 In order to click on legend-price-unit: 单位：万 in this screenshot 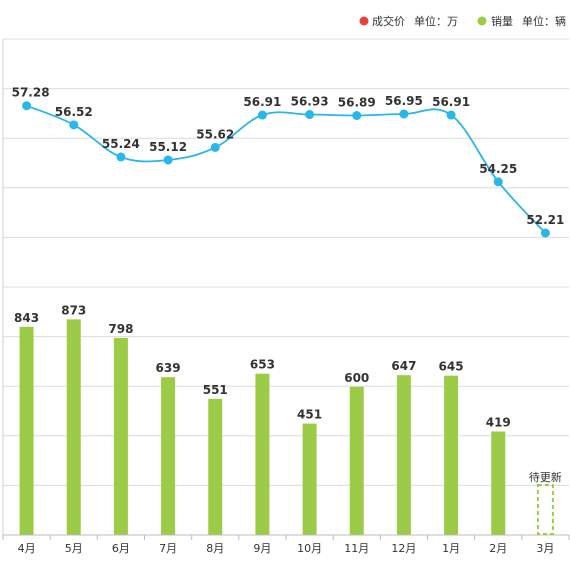, I will do `click(436, 21)`.